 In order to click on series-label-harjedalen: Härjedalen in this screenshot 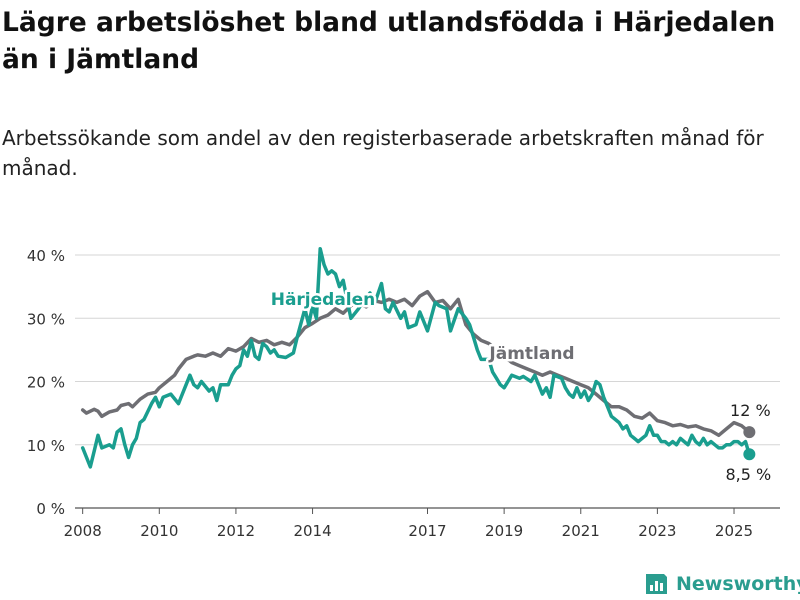, I will do `click(323, 300)`.